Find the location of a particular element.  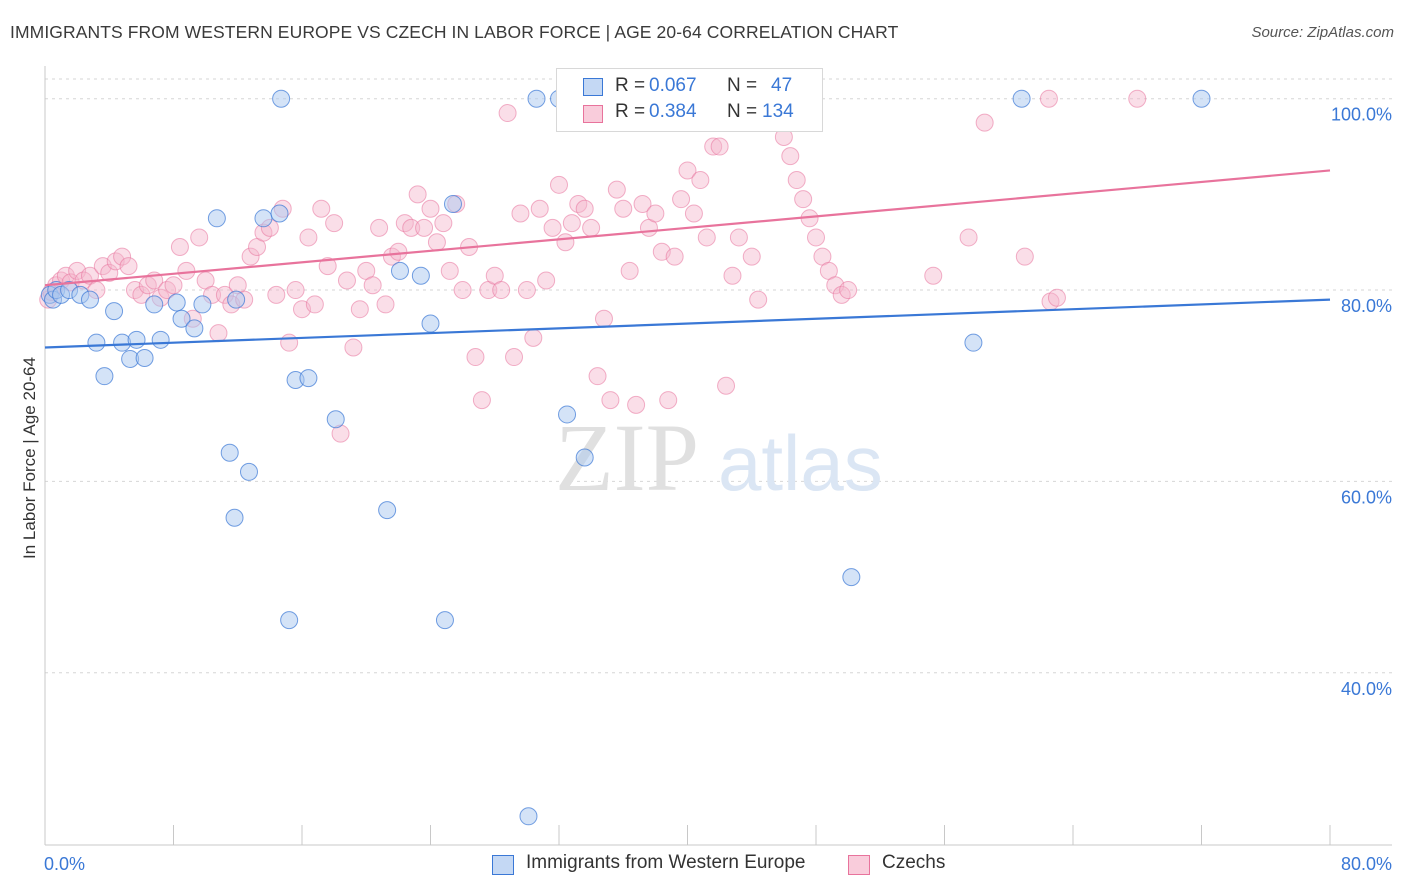

watermark: ZIP atlas is located at coordinates (719, 457).